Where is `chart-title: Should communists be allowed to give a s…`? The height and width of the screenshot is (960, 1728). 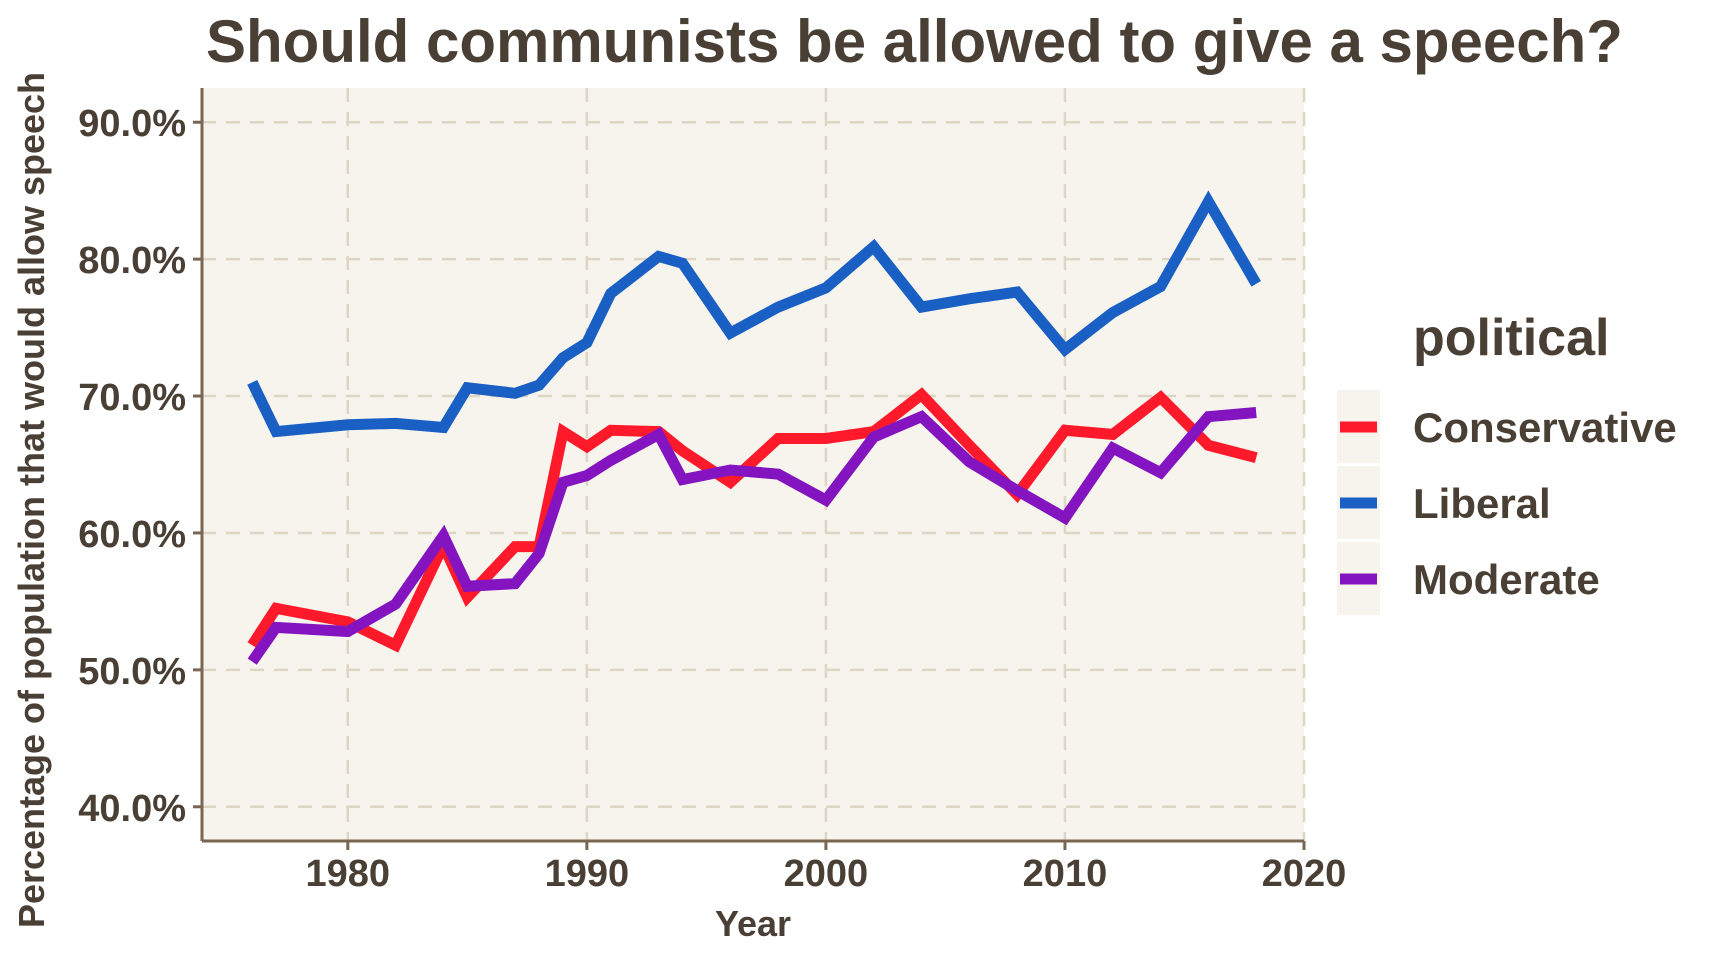 chart-title: Should communists be allowed to give a s… is located at coordinates (914, 41).